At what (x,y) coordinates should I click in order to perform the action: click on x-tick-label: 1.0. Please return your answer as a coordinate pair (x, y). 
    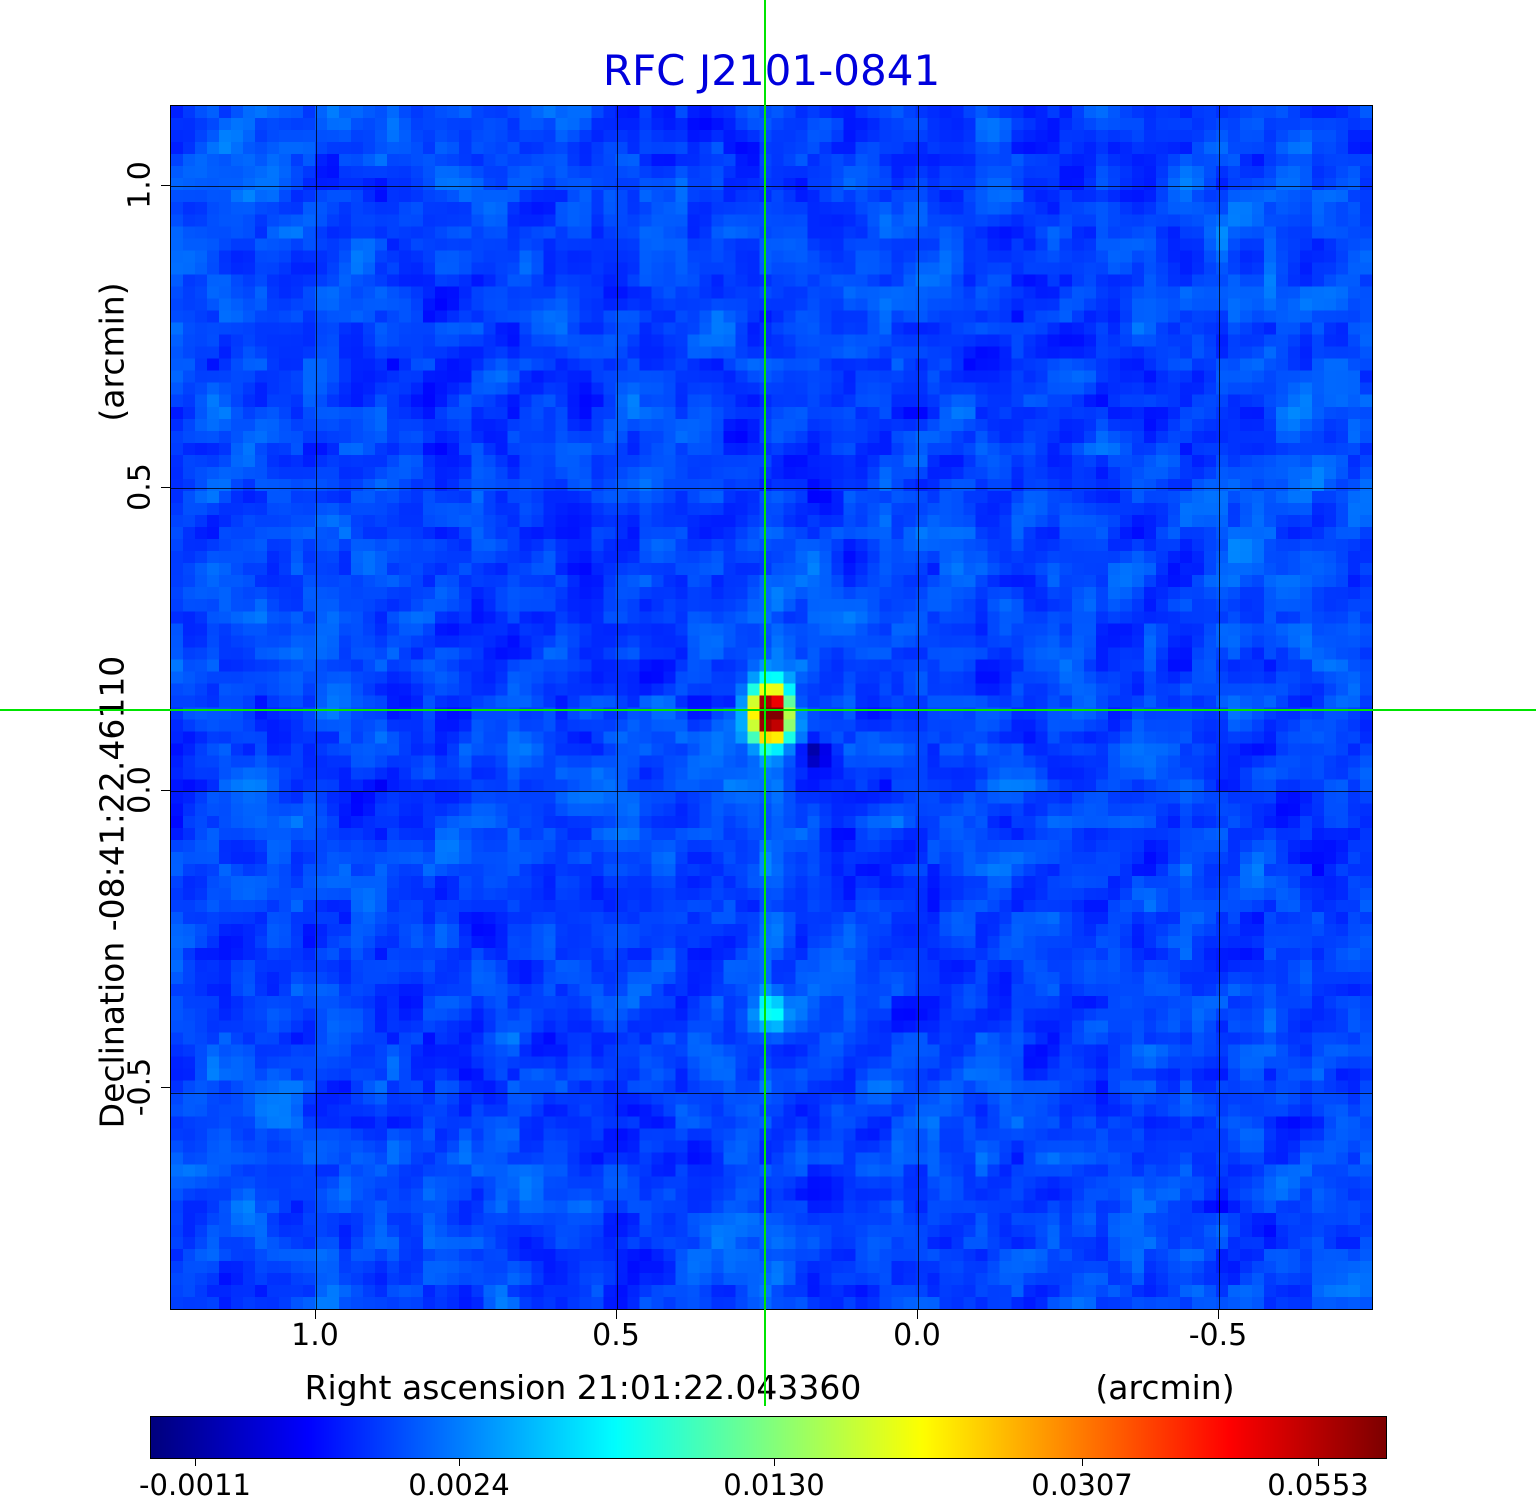
    Looking at the image, I should click on (315, 1335).